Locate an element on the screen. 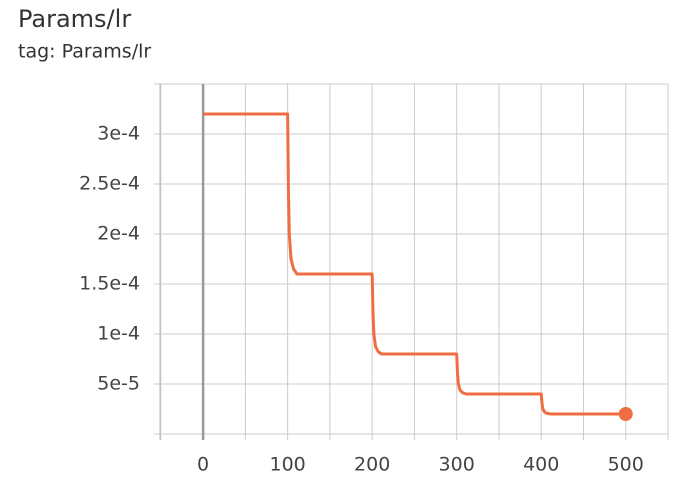 The width and height of the screenshot is (690, 492). chart-title: Params/lr is located at coordinates (74, 19).